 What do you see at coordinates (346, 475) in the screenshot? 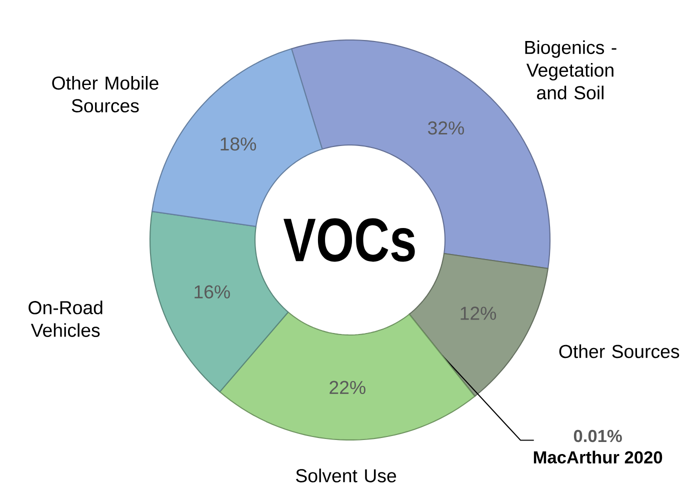
I see `slice-label: Solvent Use` at bounding box center [346, 475].